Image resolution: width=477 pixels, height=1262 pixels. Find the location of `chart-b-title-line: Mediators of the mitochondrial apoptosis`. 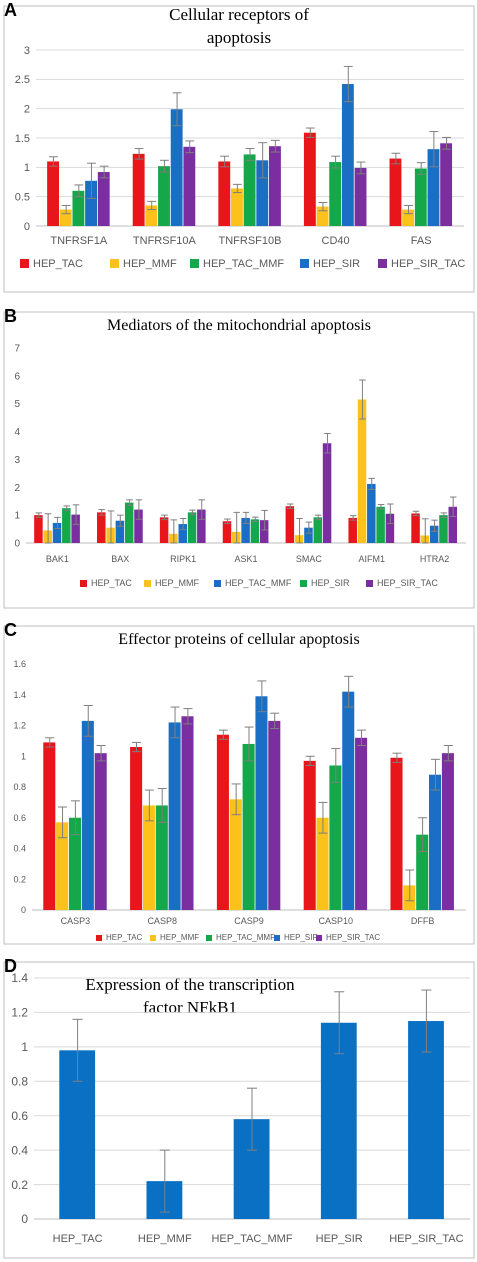

chart-b-title-line: Mediators of the mitochondrial apoptosis is located at coordinates (239, 325).